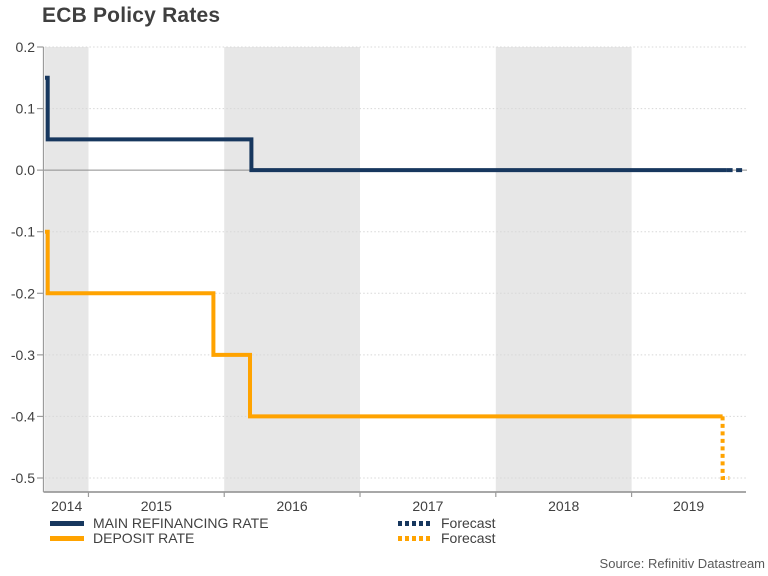 The width and height of the screenshot is (768, 576). I want to click on svg-text: 0.1, so click(26, 109).